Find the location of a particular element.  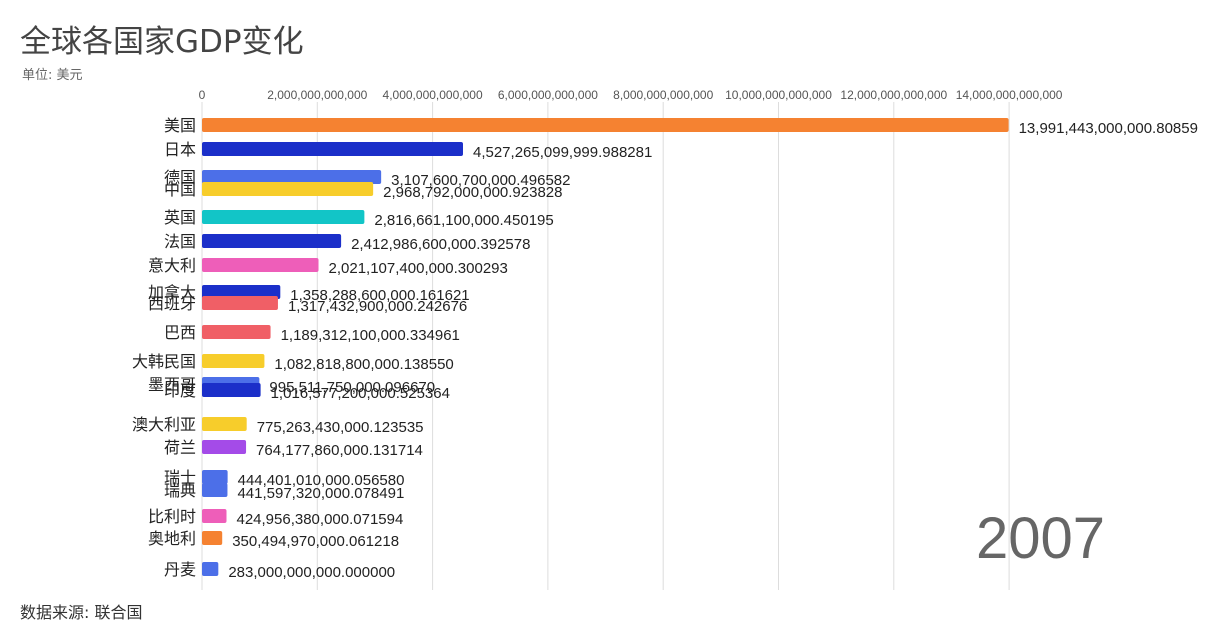

value-label: 1,317,432,900,000.242676 is located at coordinates (377, 306).